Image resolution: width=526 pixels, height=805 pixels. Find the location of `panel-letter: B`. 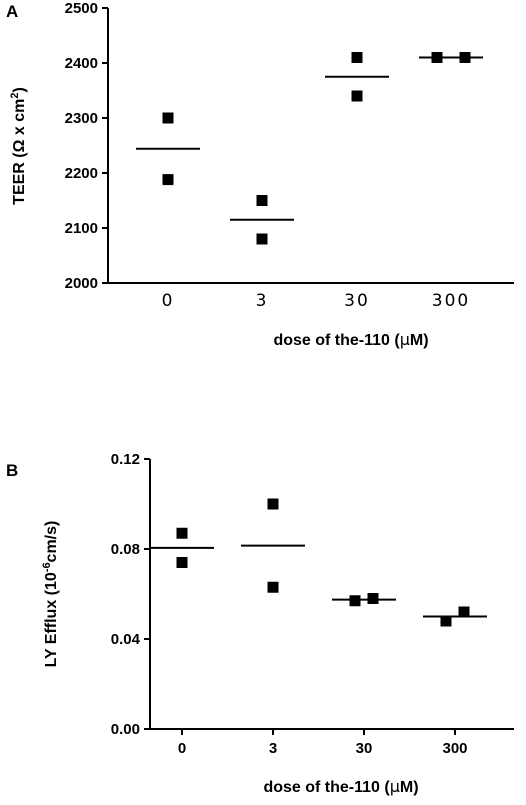

panel-letter: B is located at coordinates (12, 470).